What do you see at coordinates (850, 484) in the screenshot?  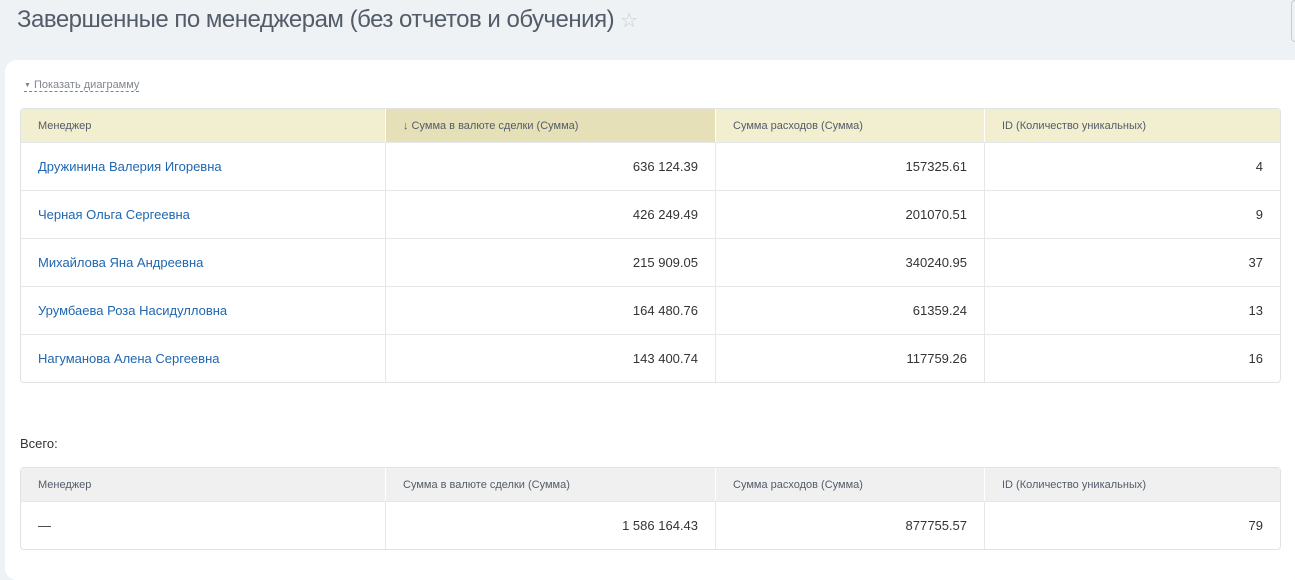 I see `totals-header-expenses: Сумма расходов (Сумма)` at bounding box center [850, 484].